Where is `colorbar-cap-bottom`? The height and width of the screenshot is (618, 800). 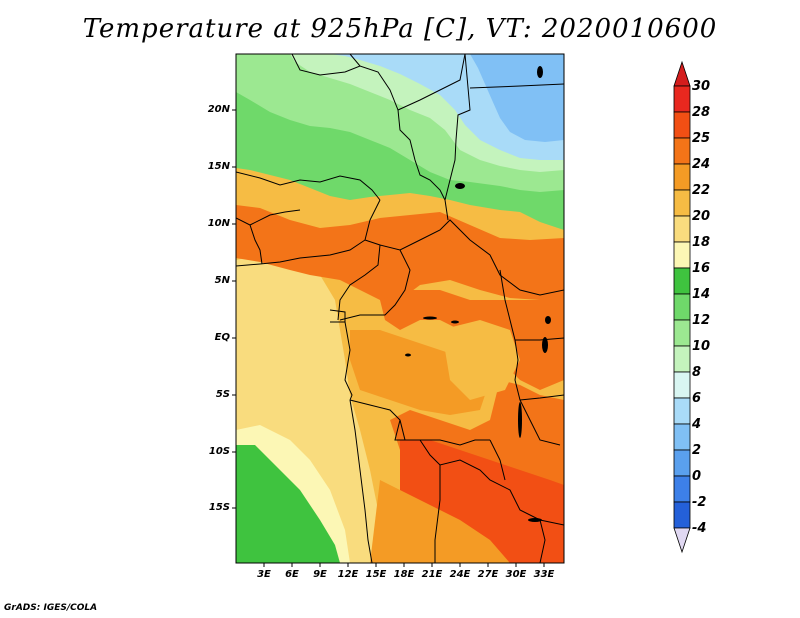 colorbar-cap-bottom is located at coordinates (682, 540).